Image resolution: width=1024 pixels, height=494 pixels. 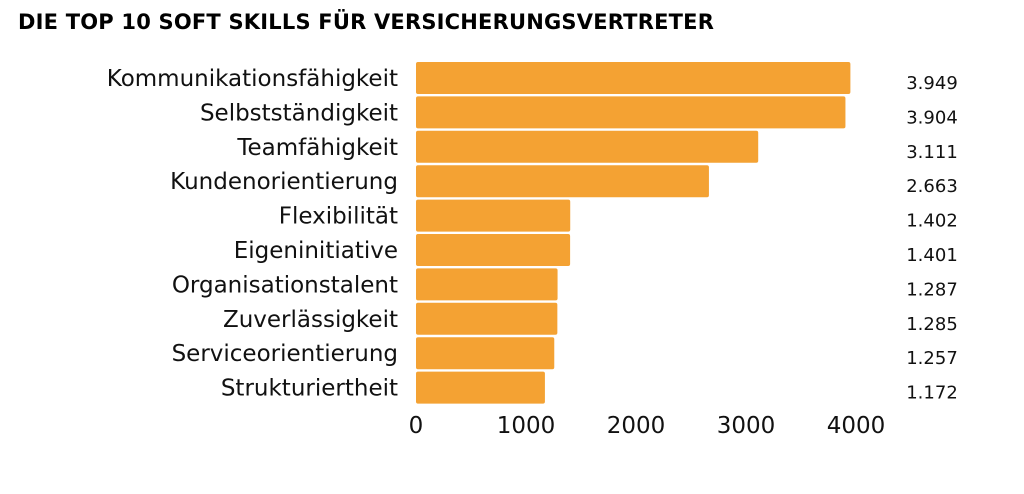 What do you see at coordinates (636, 426) in the screenshot?
I see `x-tick-label-2: 2000` at bounding box center [636, 426].